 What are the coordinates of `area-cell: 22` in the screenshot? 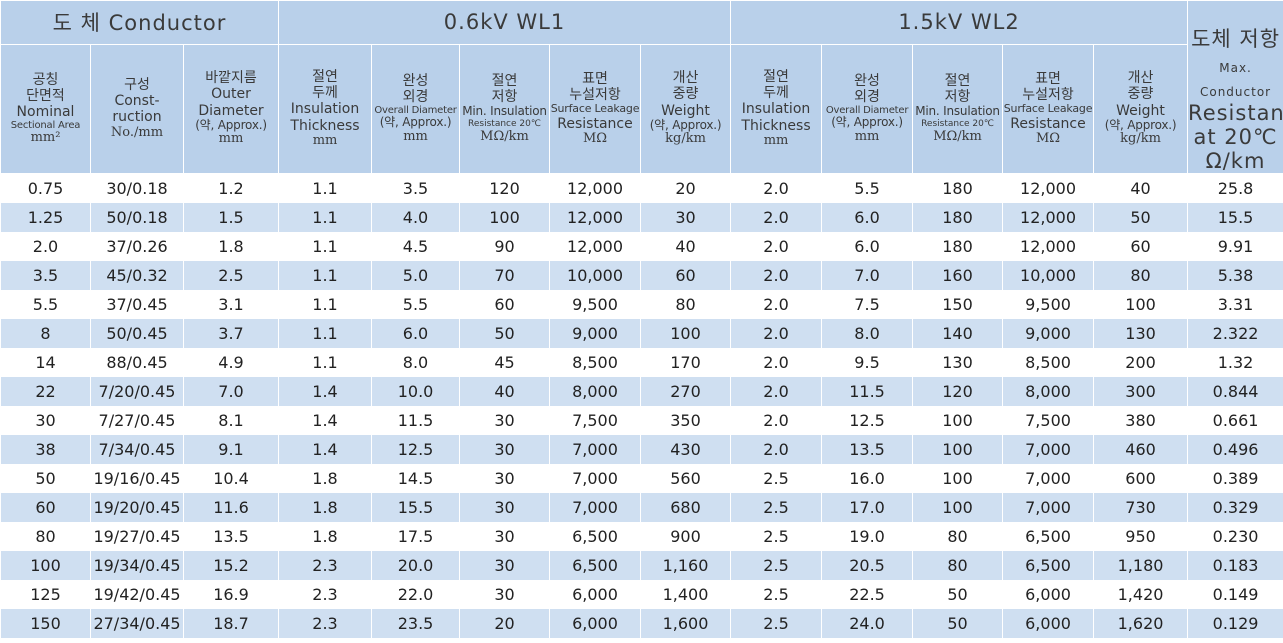 It's located at (45, 391).